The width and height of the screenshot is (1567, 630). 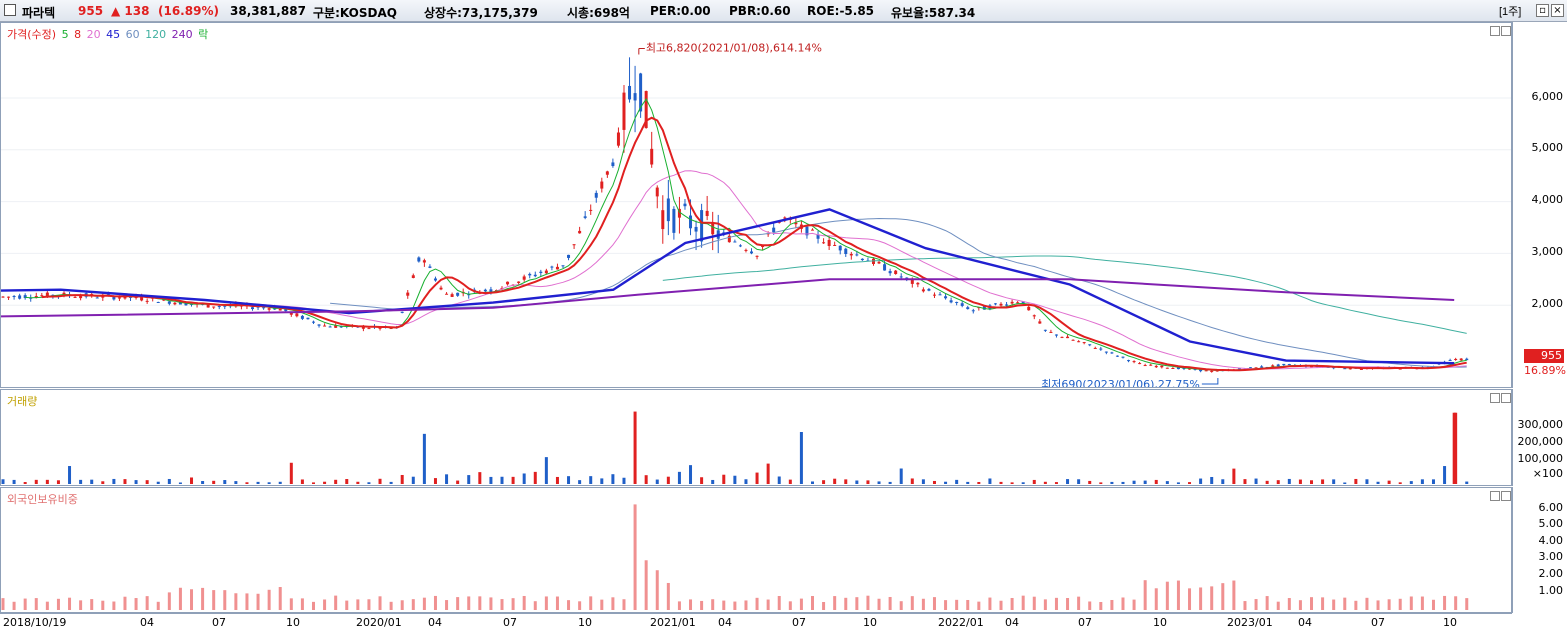 What do you see at coordinates (10, 10) in the screenshot?
I see `select-checkbox` at bounding box center [10, 10].